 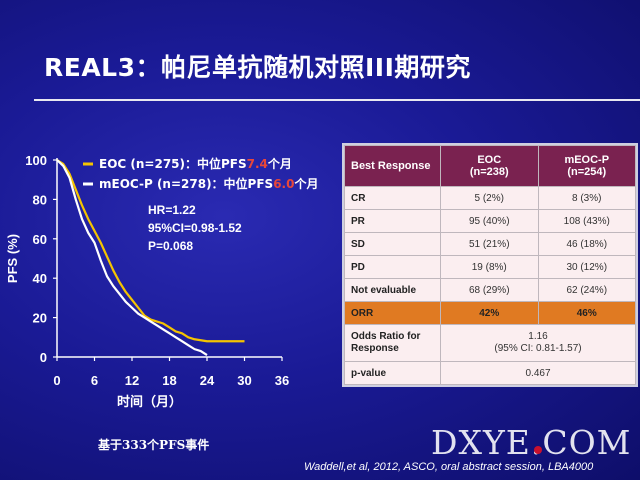 What do you see at coordinates (586, 244) in the screenshot?
I see `cell-meocp: 46 (18%)` at bounding box center [586, 244].